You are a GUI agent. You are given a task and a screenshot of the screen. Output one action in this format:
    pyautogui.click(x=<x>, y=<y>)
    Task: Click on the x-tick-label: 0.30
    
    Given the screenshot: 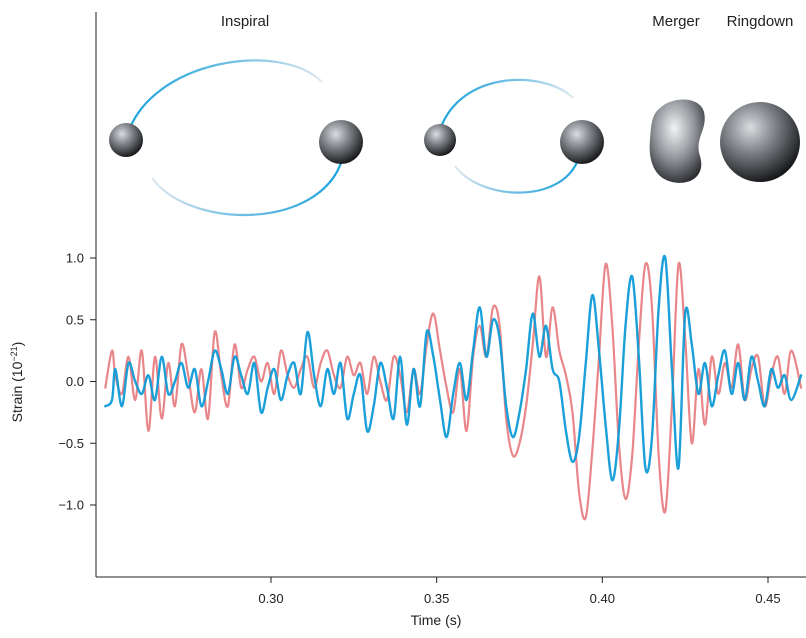 What is the action you would take?
    pyautogui.click(x=270, y=598)
    